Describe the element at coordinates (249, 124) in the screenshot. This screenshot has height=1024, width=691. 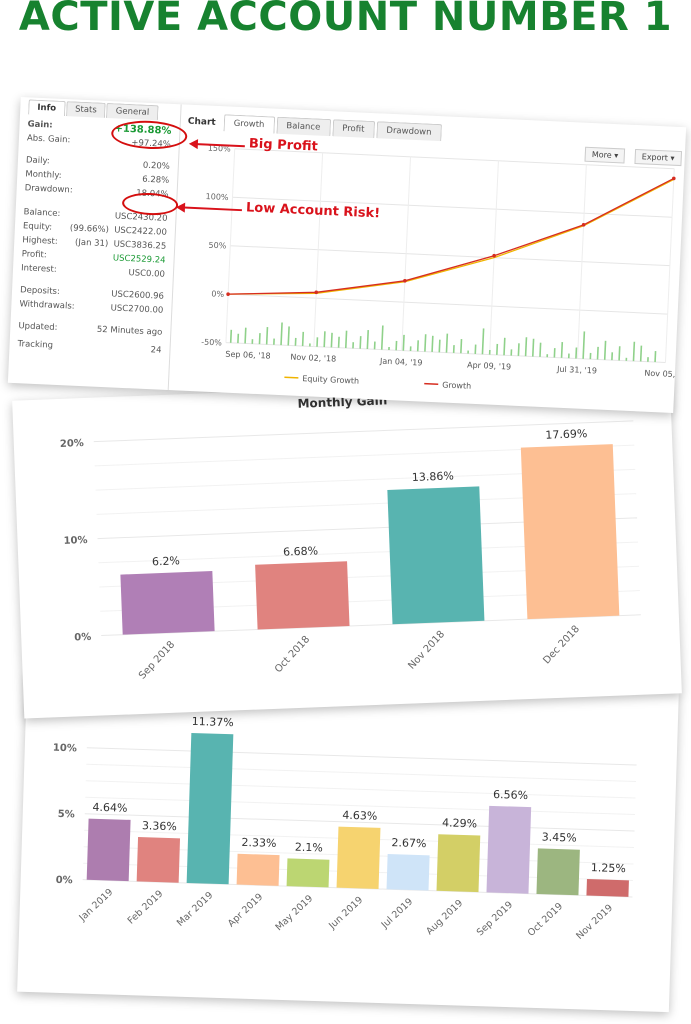
I see `tab-growth: Growth` at that location.